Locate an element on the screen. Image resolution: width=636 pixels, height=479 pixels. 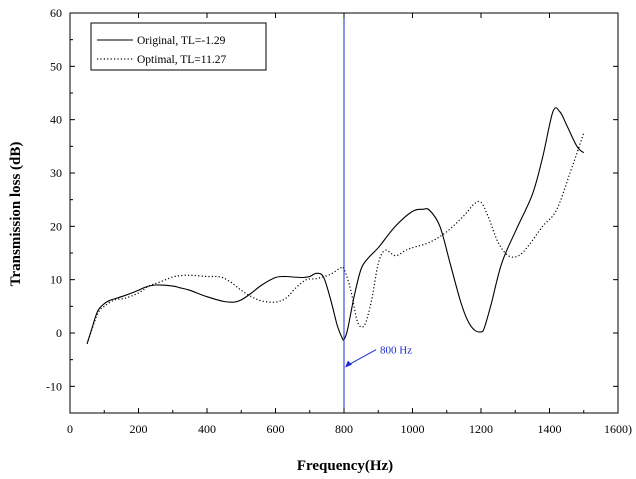
x-axis-title: Frequency(Hz) is located at coordinates (345, 466).